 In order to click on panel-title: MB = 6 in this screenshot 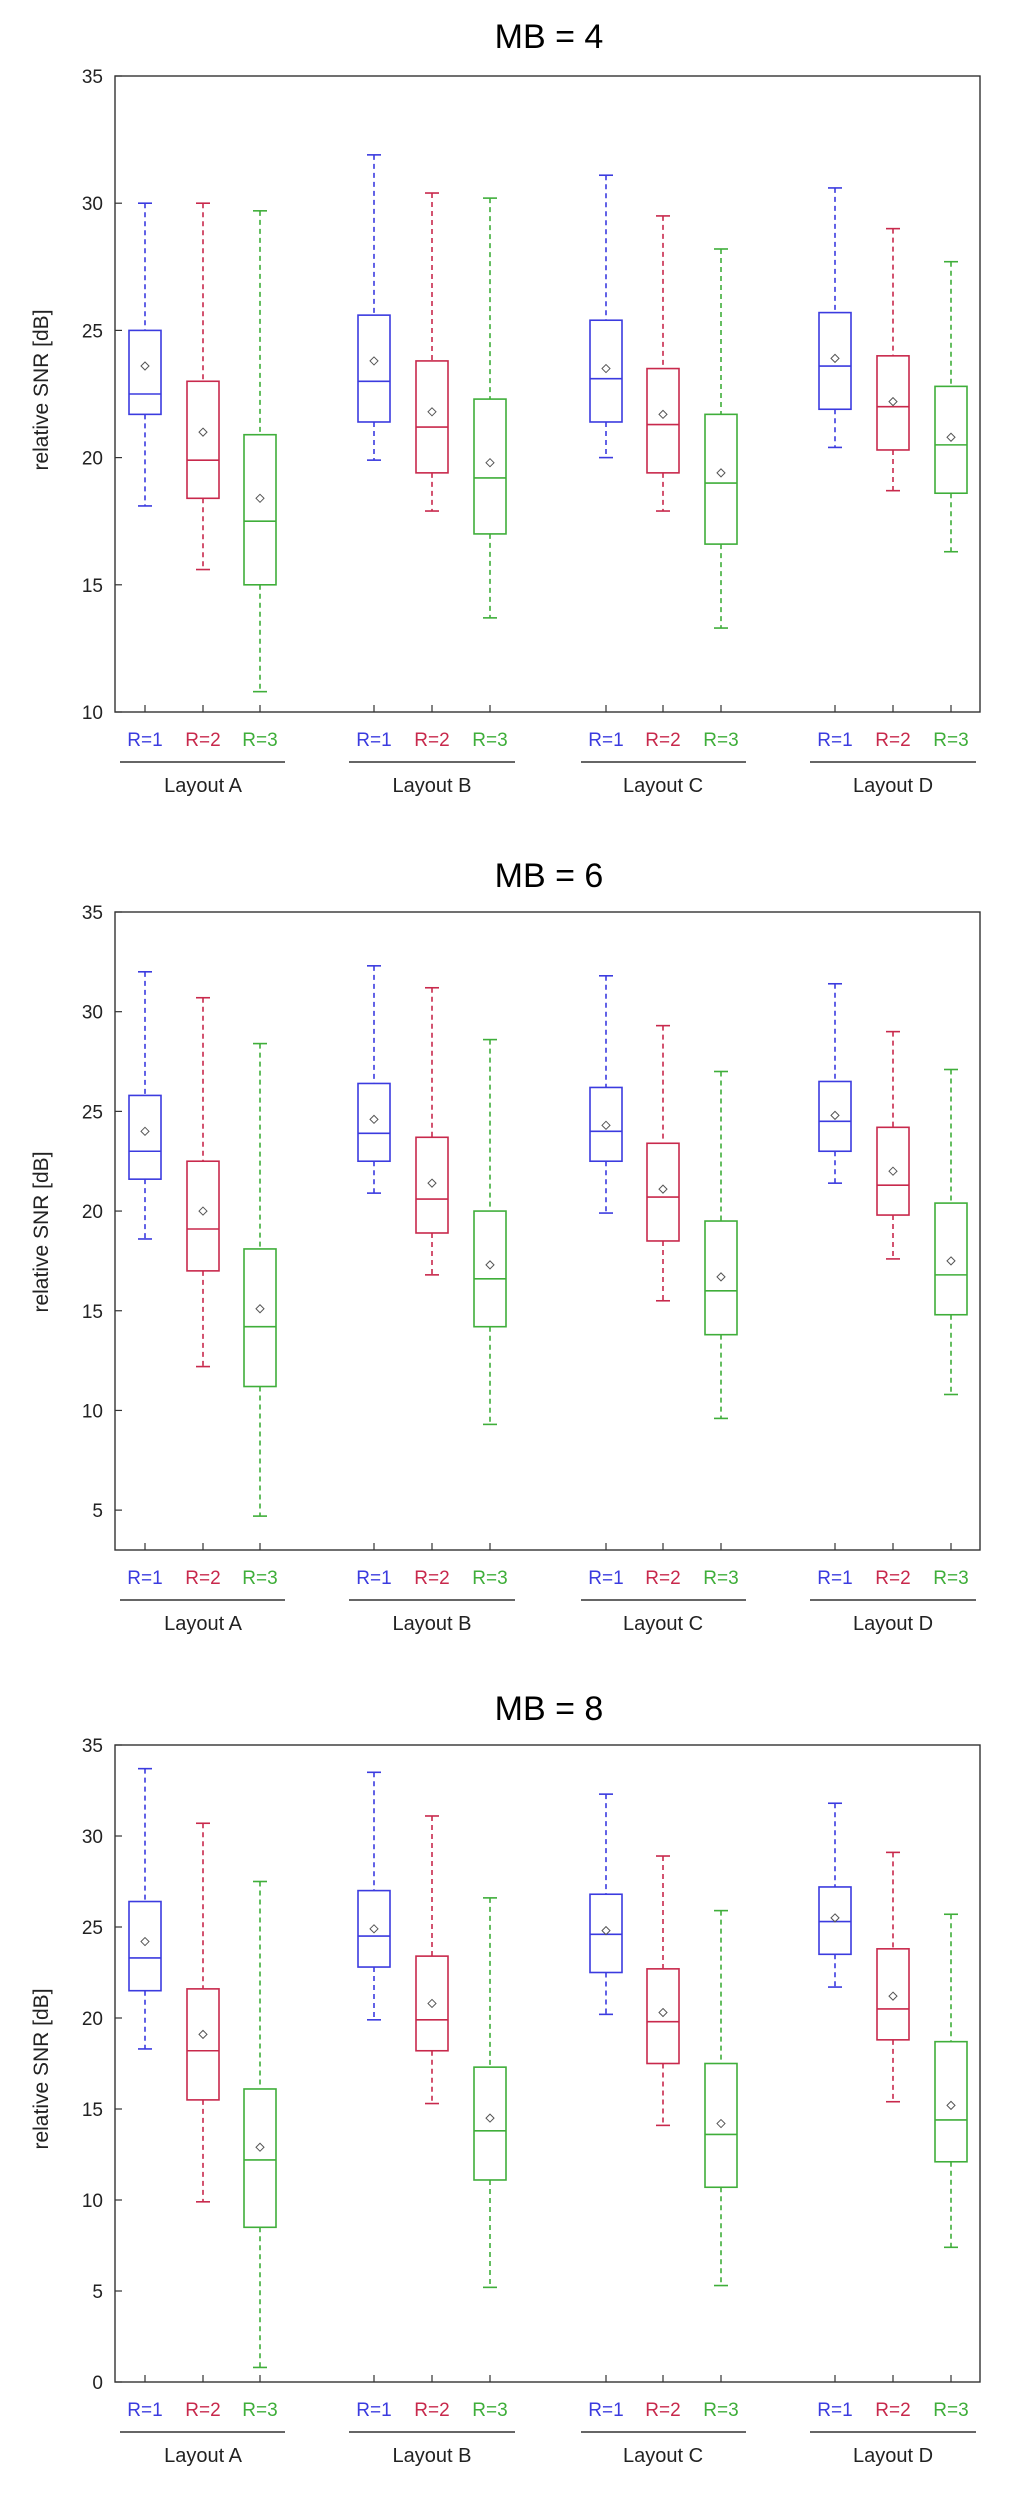, I will do `click(549, 876)`.